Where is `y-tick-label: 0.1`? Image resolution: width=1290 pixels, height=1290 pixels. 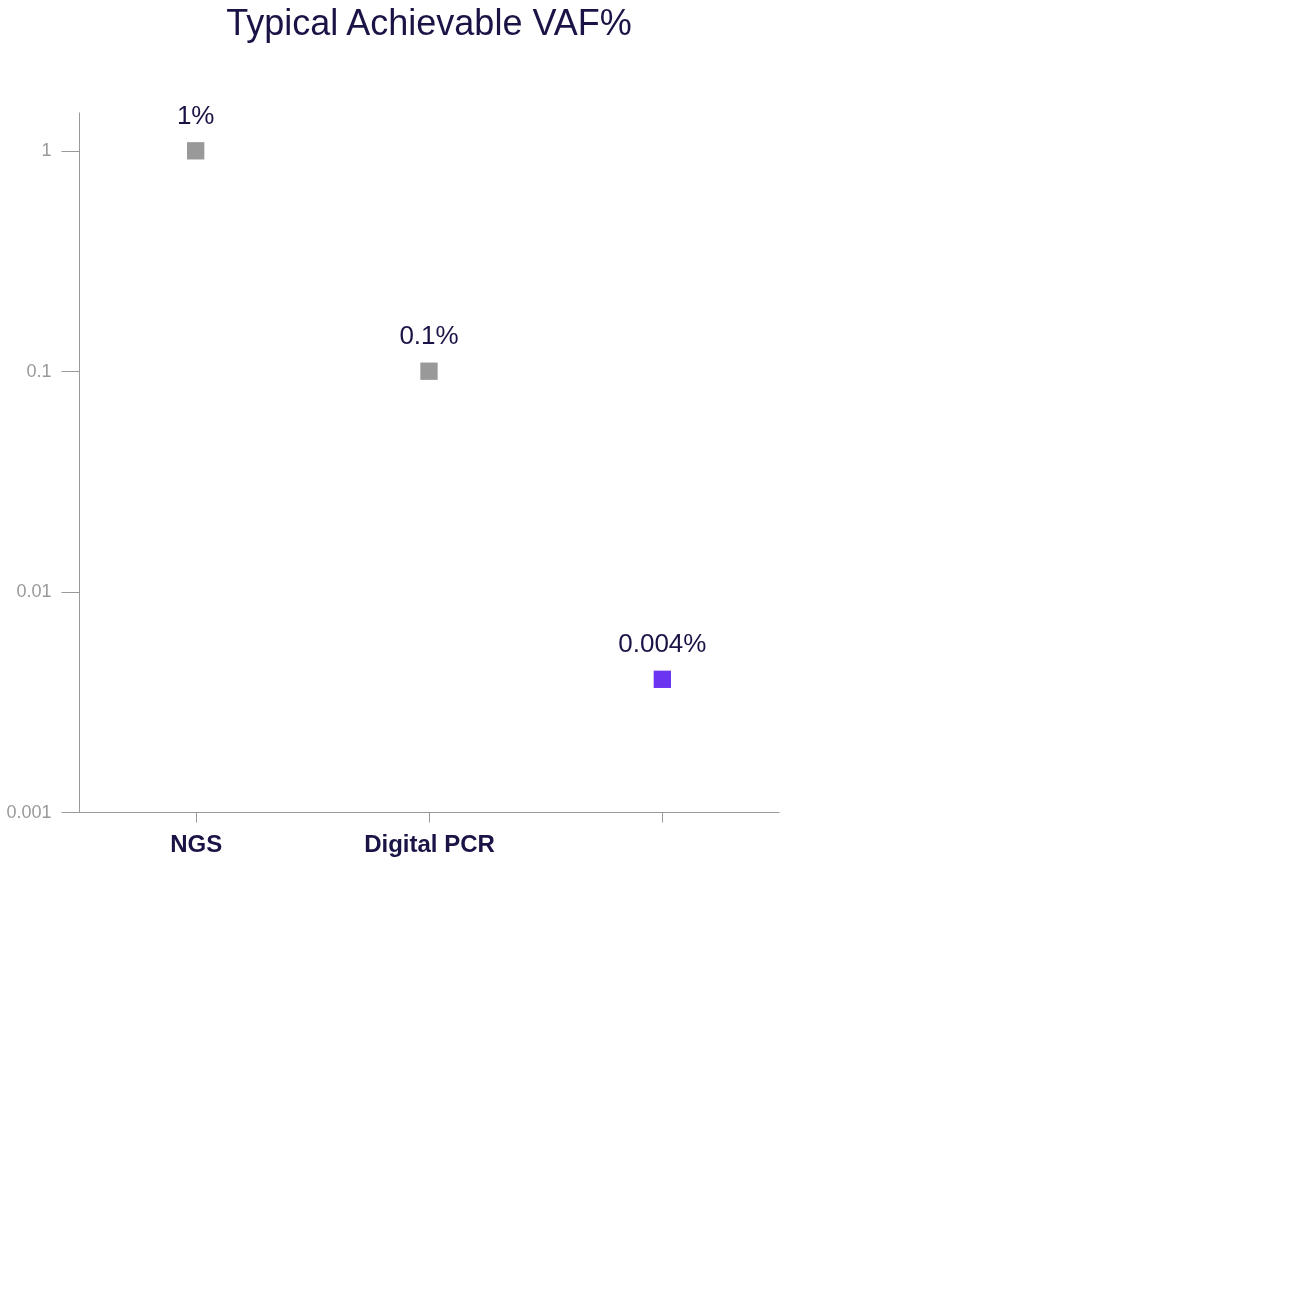 y-tick-label: 0.1 is located at coordinates (39, 370).